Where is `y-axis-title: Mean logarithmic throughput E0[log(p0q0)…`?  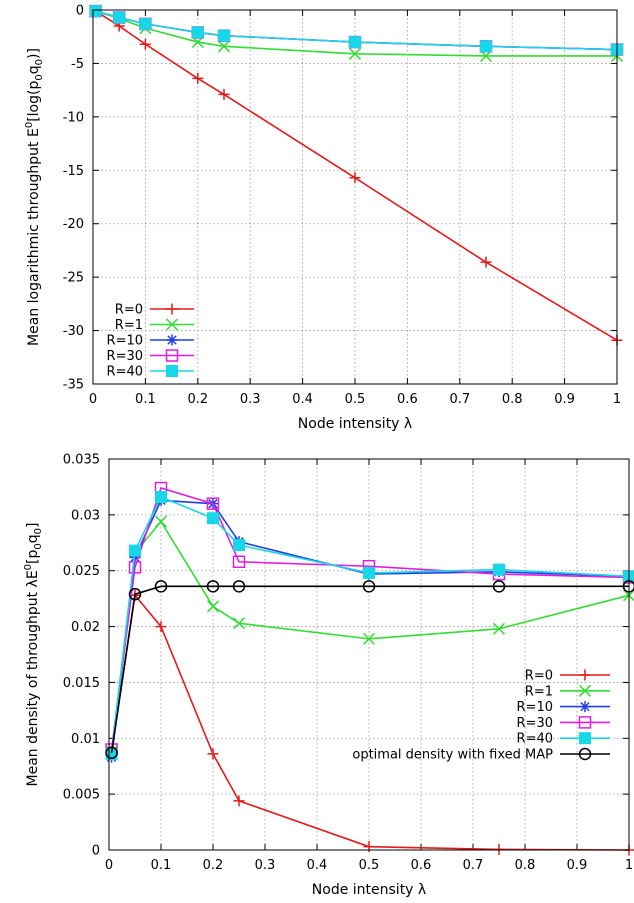
y-axis-title: Mean logarithmic throughput E0[log(p0q0)… is located at coordinates (34, 197).